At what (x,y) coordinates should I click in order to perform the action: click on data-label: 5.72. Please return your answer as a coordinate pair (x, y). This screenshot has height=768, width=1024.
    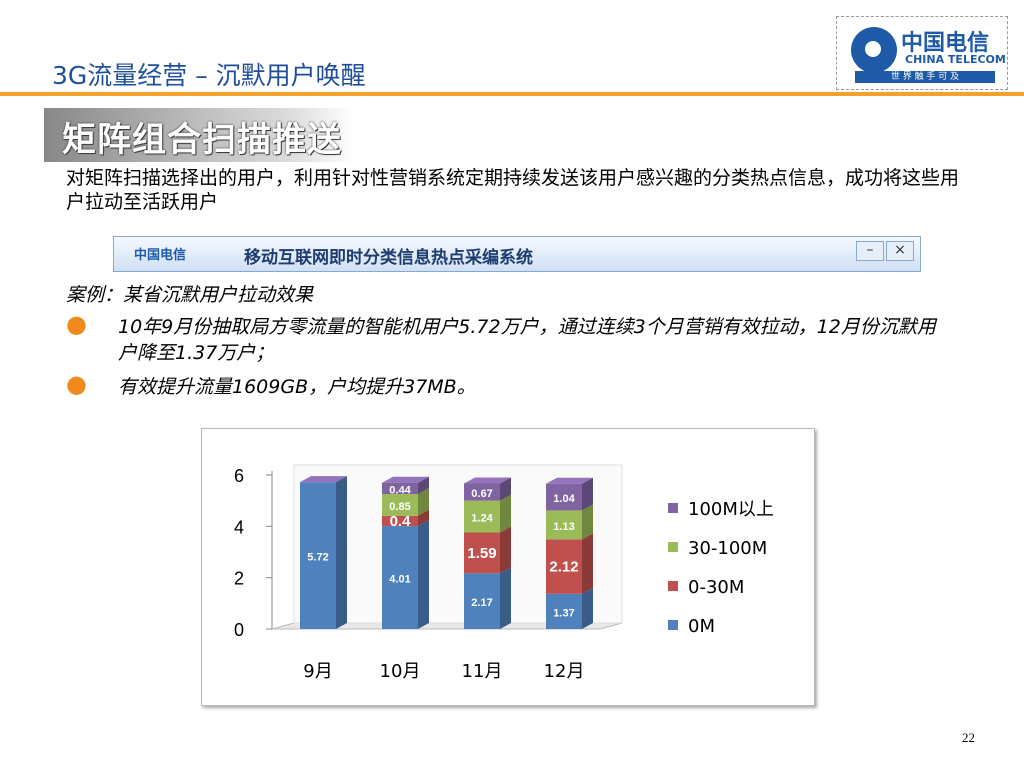
    Looking at the image, I should click on (317, 558).